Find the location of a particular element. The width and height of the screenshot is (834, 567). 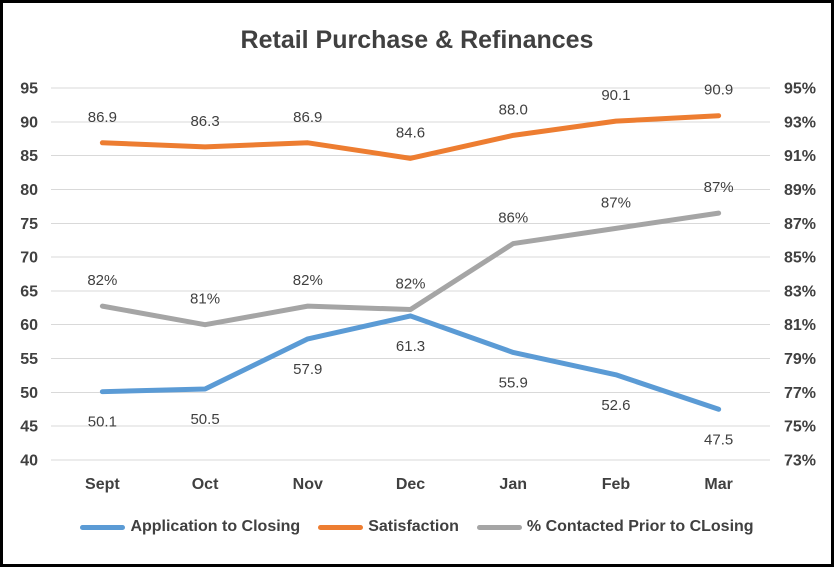

x-axis-label-mar: Mar is located at coordinates (718, 484).